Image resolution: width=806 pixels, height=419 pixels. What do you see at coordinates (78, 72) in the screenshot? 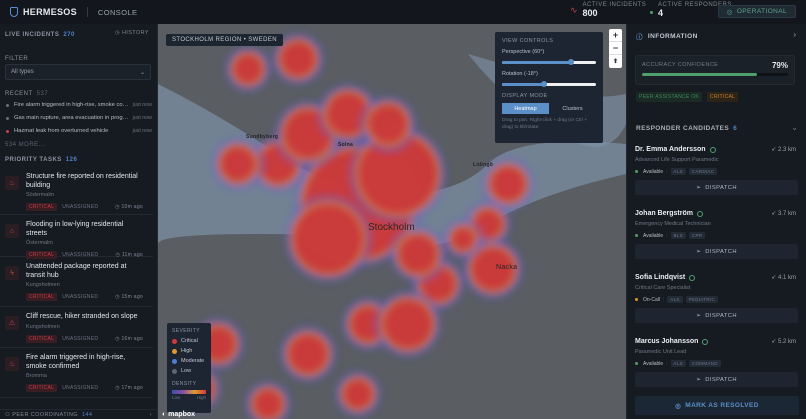
I see `filter-select: All types ⌄` at bounding box center [78, 72].